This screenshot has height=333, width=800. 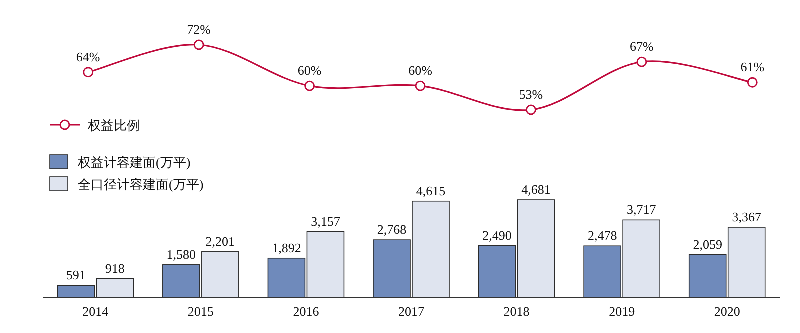 What do you see at coordinates (392, 230) in the screenshot?
I see `data-label: 2,768` at bounding box center [392, 230].